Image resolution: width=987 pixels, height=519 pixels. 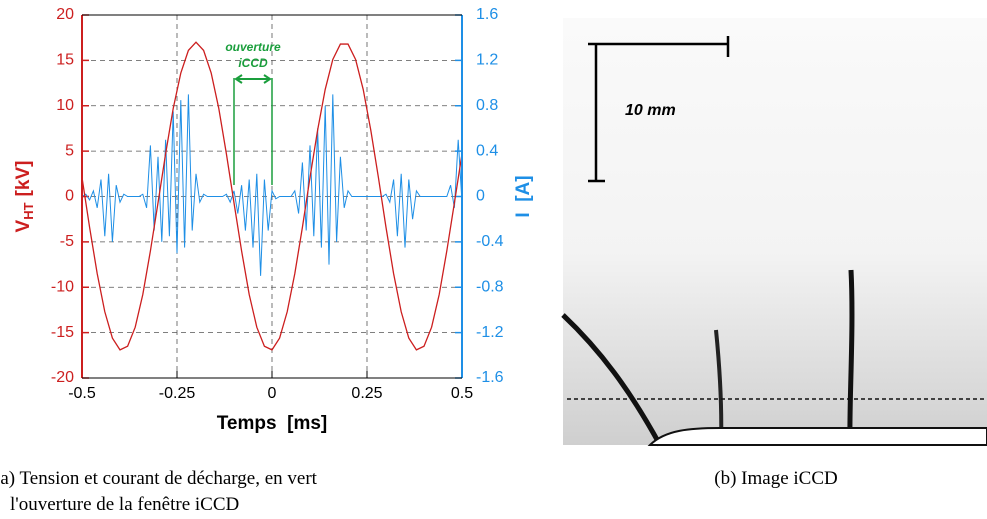 I want to click on y2-tick-label: -1.2, so click(x=490, y=332).